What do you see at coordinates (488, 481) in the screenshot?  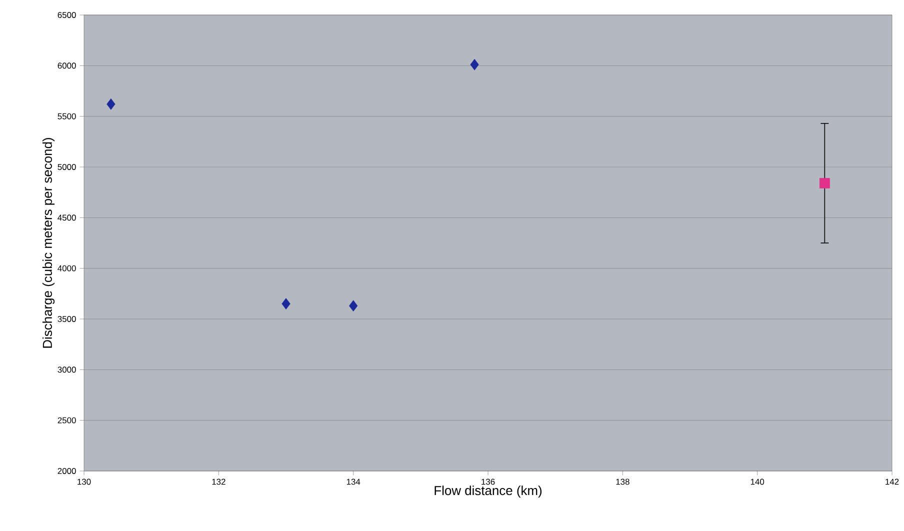 I see `x-tick-label: 136` at bounding box center [488, 481].